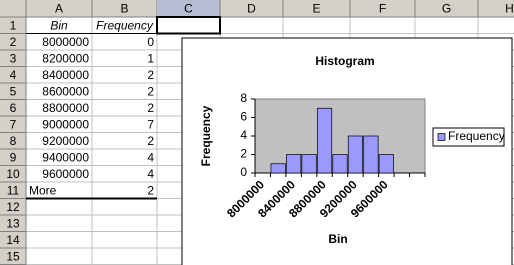  I want to click on row-header: 15, so click(13, 256).